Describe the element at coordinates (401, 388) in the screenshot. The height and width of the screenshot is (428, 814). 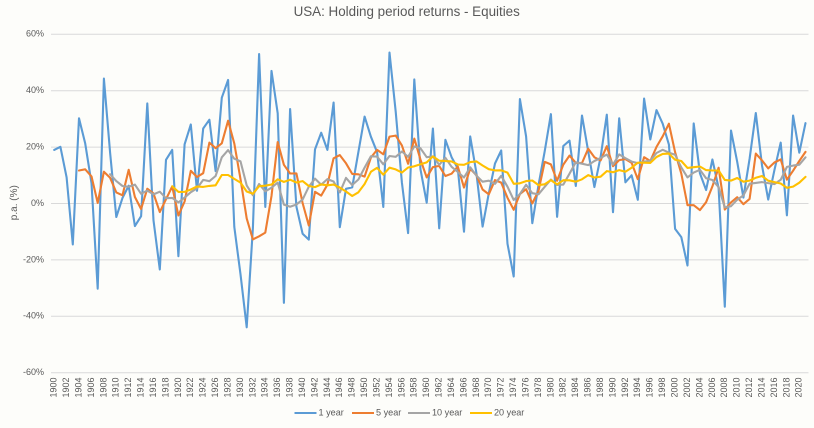
I see `svg-text: 1956` at that location.